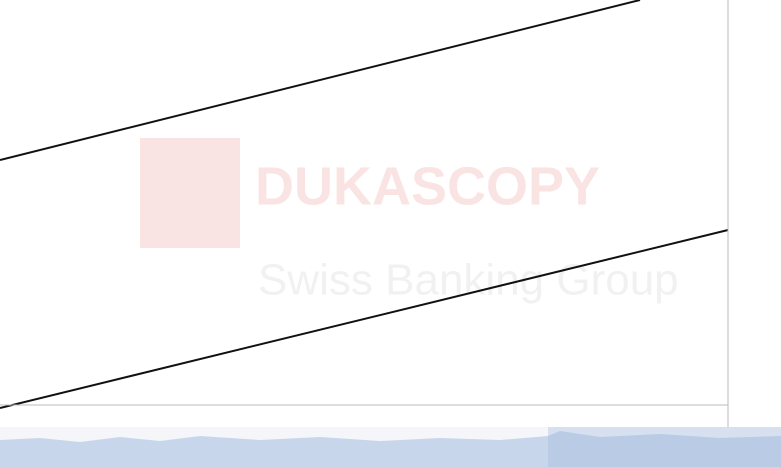 The image size is (781, 467). I want to click on navigator-window, so click(664, 447).